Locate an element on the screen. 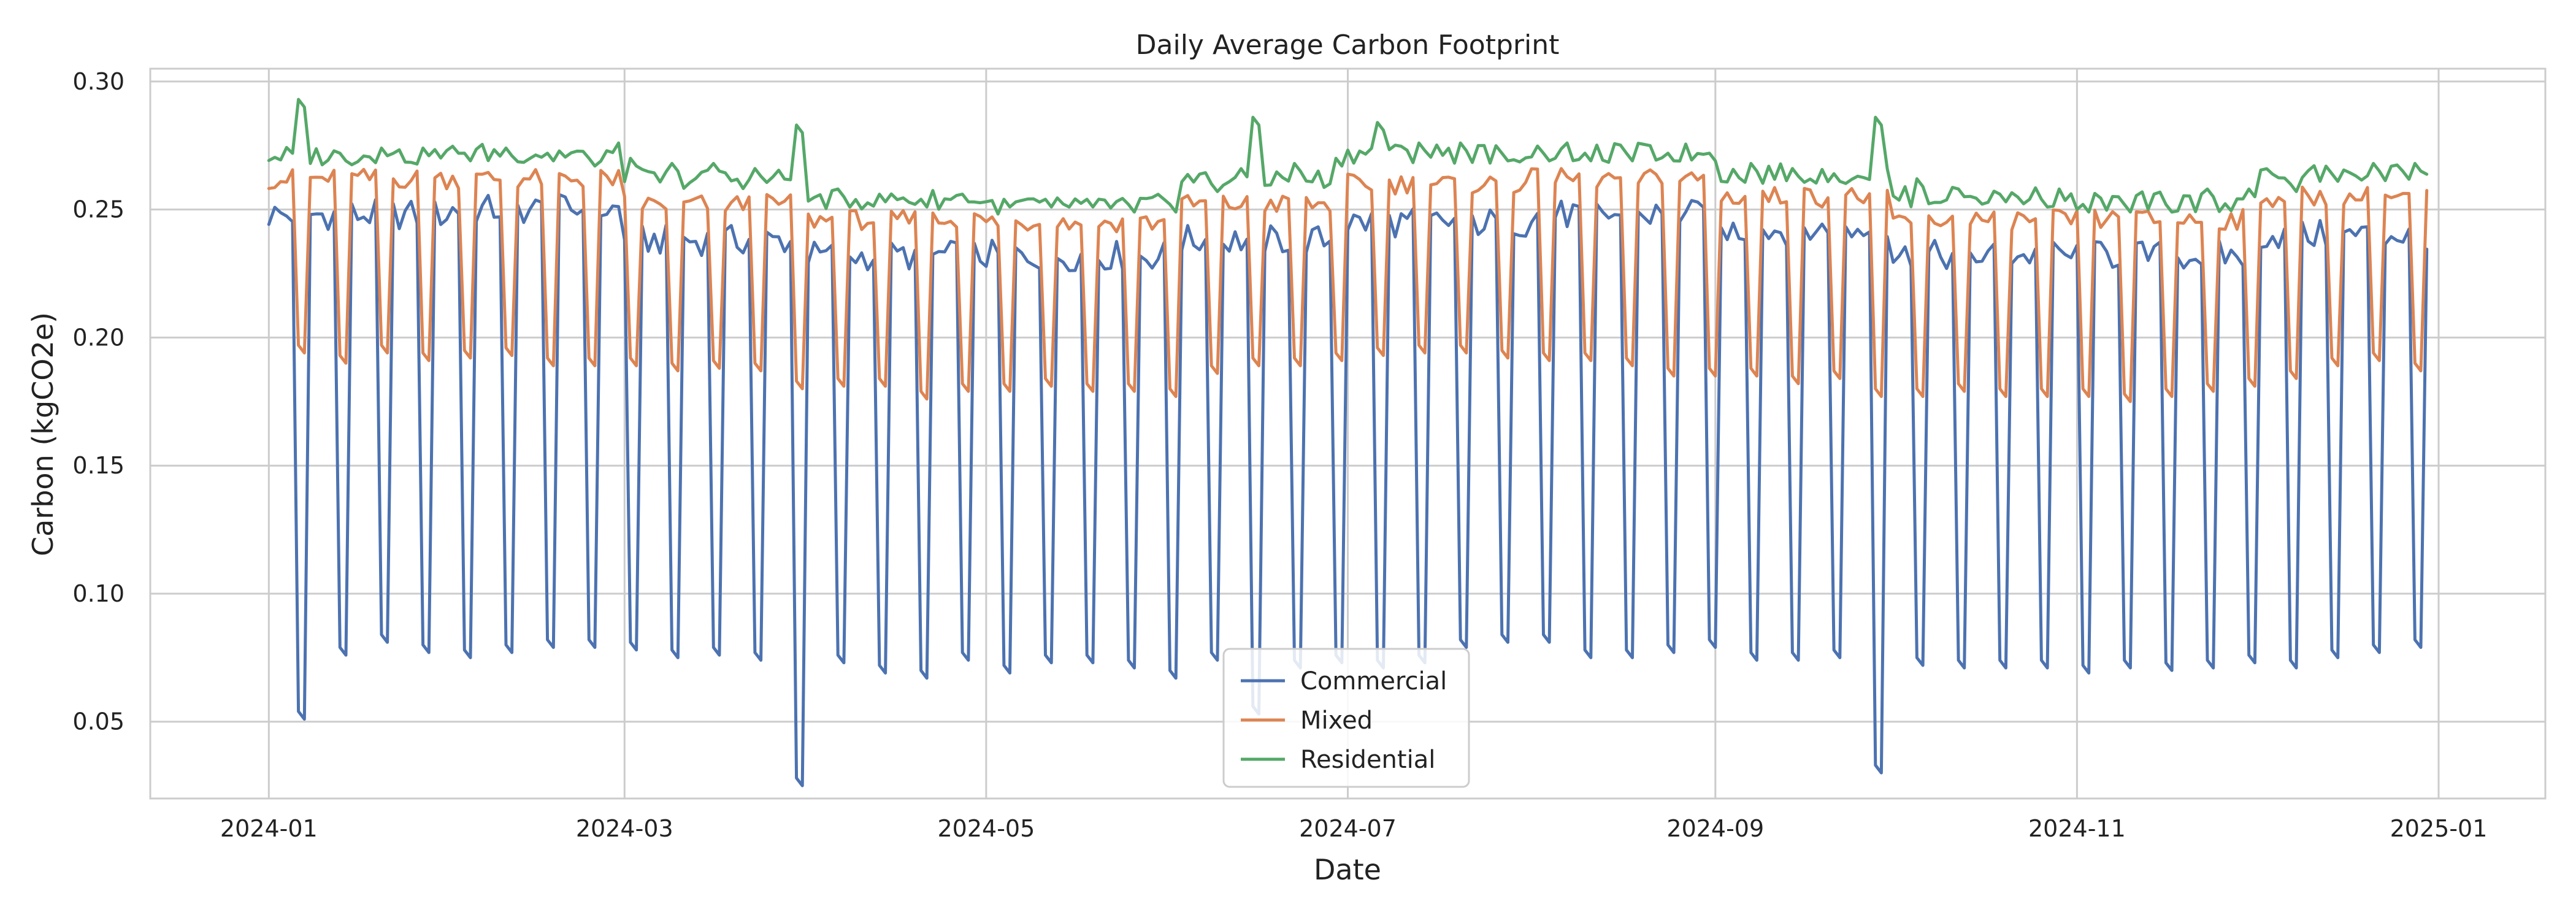 The height and width of the screenshot is (923, 2576). x-tick-label: 2024-11 is located at coordinates (2077, 828).